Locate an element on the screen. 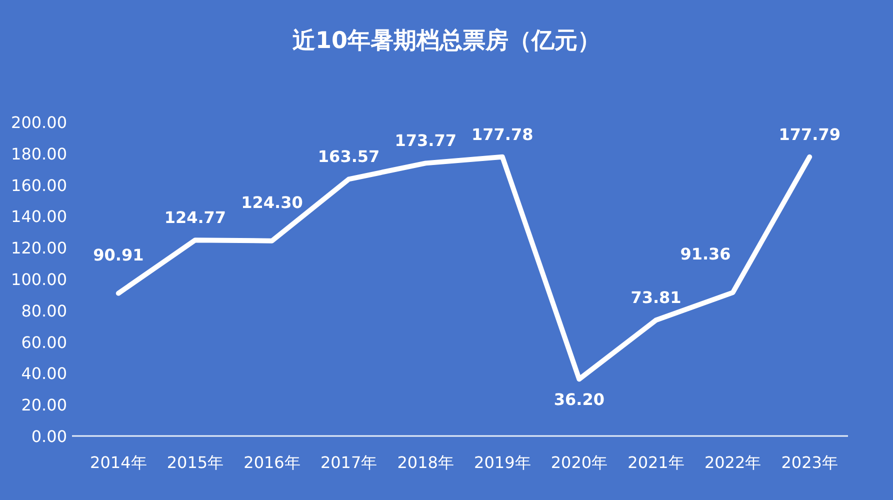 Image resolution: width=893 pixels, height=500 pixels. x-tick-label: 2016年 is located at coordinates (272, 462).